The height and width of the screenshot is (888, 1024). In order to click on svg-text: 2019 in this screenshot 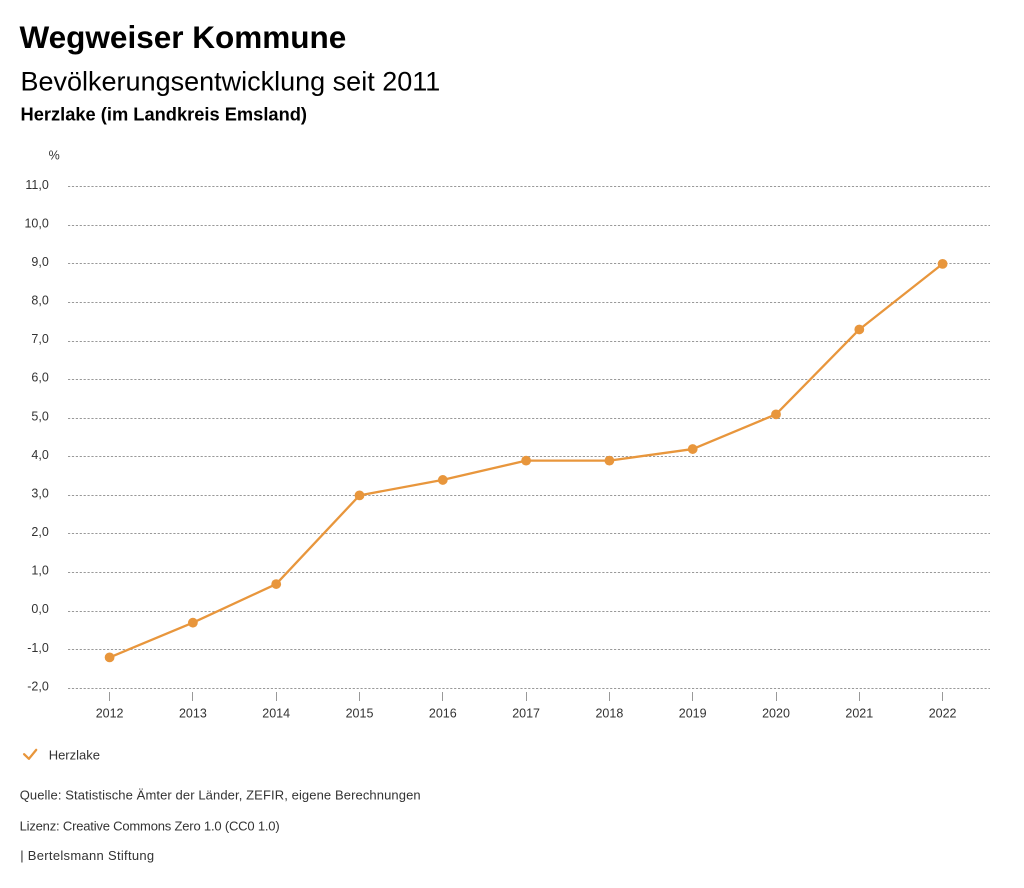, I will do `click(693, 714)`.